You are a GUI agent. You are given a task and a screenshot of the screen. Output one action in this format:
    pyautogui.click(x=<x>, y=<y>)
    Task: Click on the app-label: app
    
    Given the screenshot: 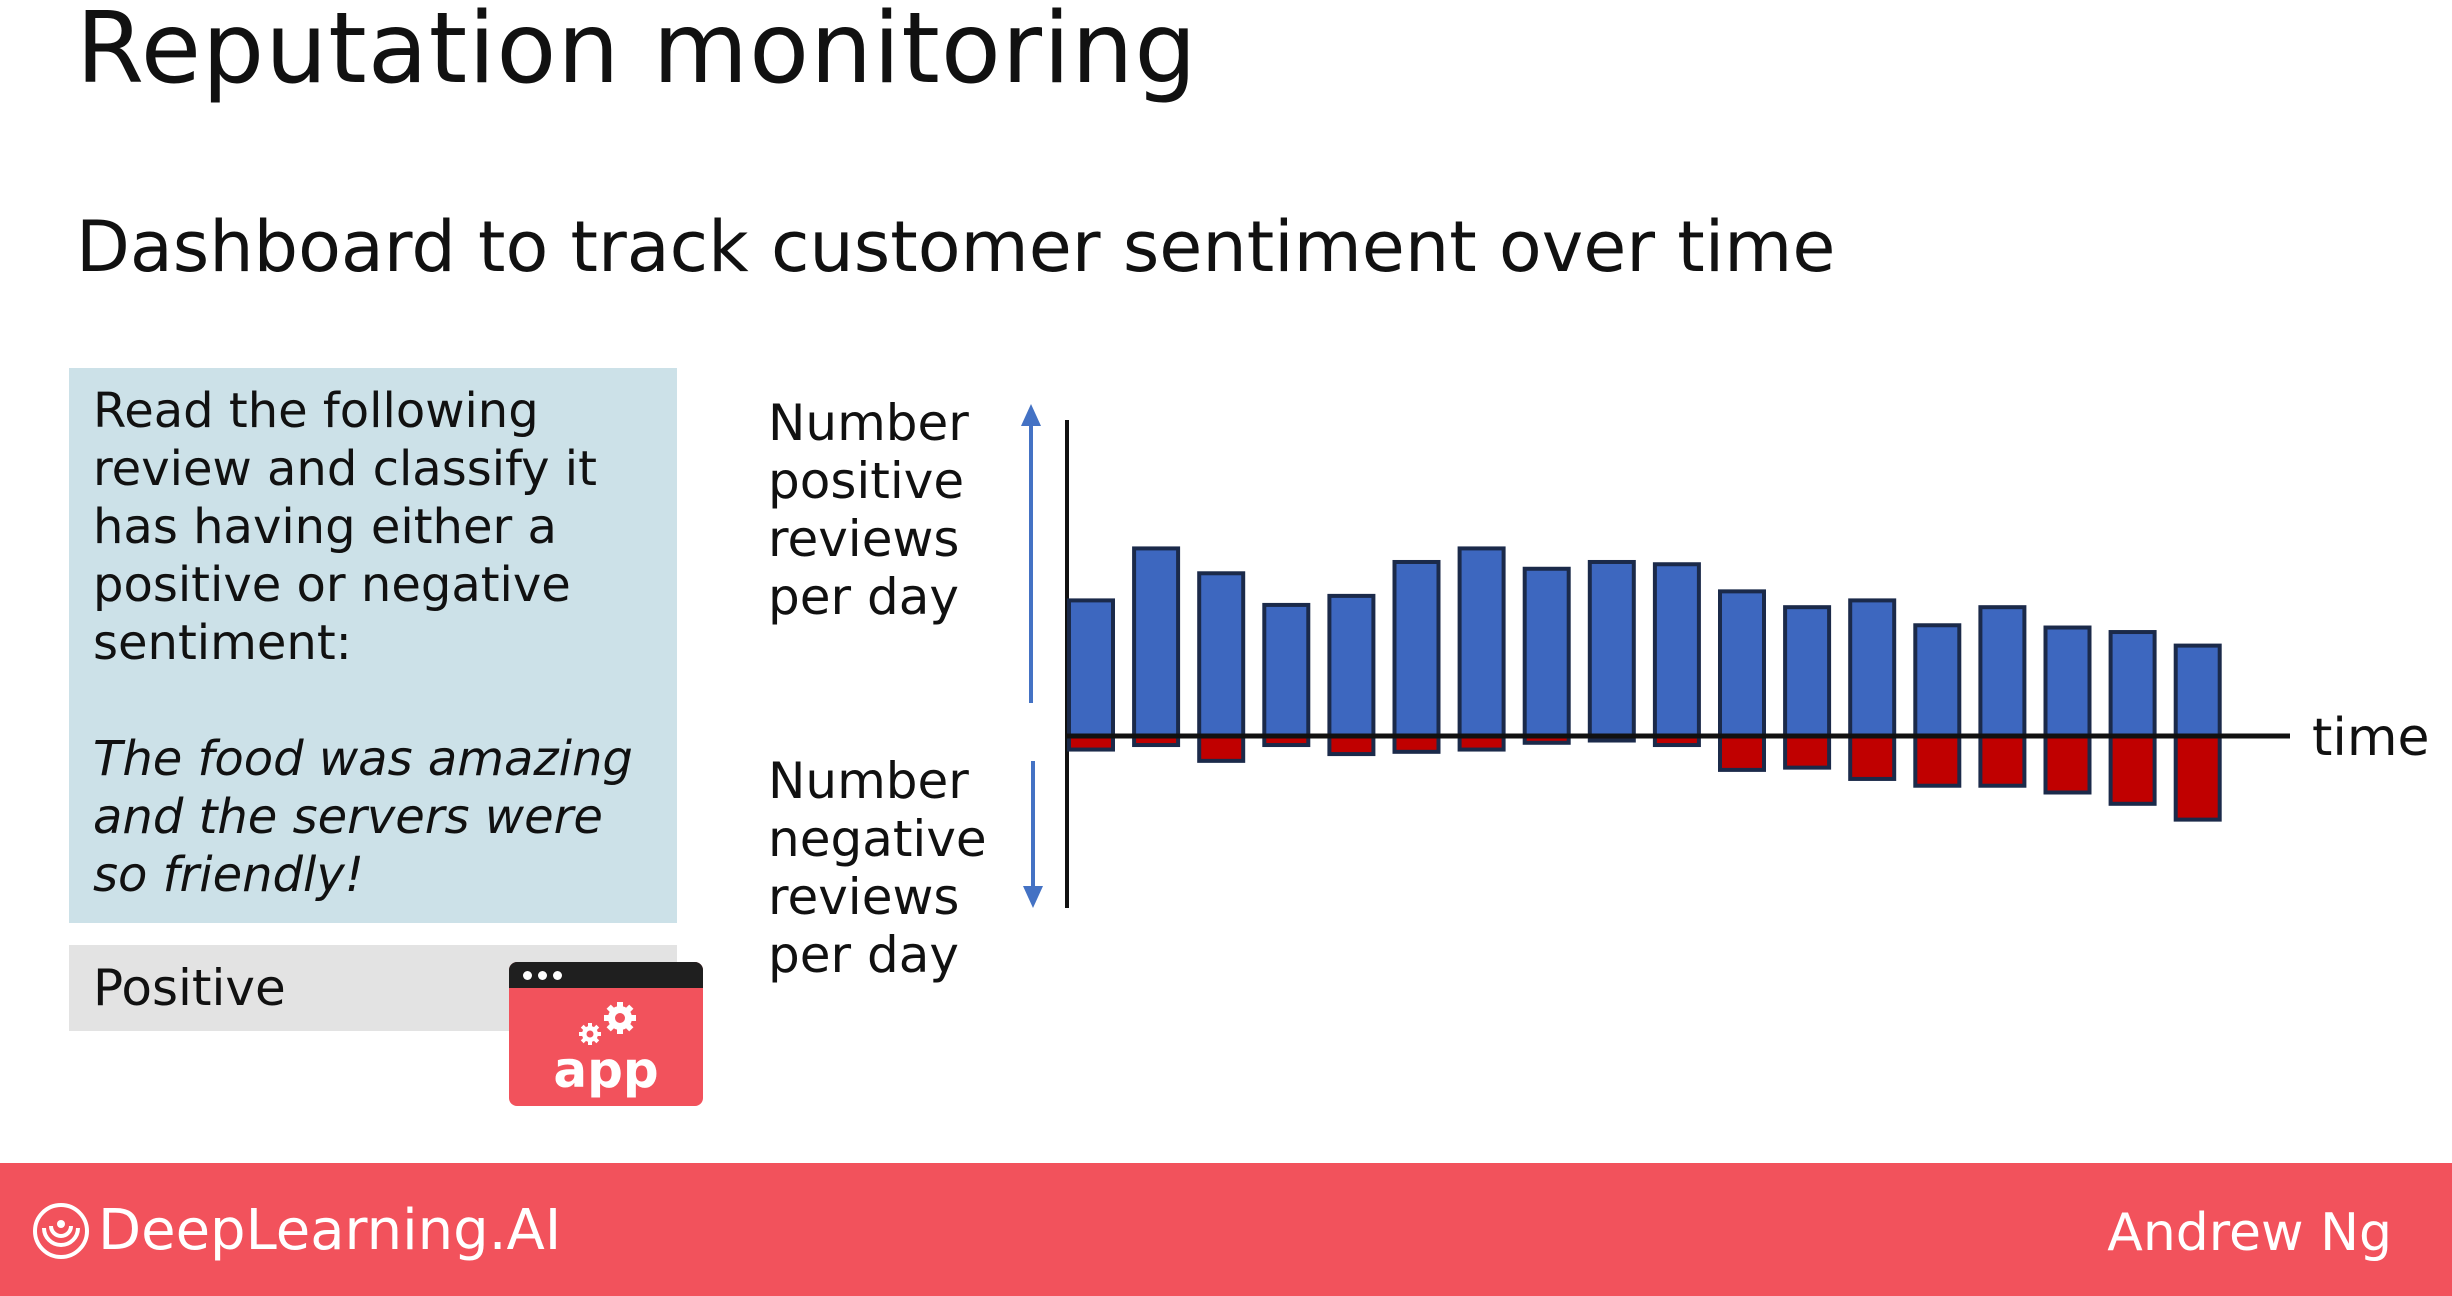 What is the action you would take?
    pyautogui.click(x=606, y=1070)
    